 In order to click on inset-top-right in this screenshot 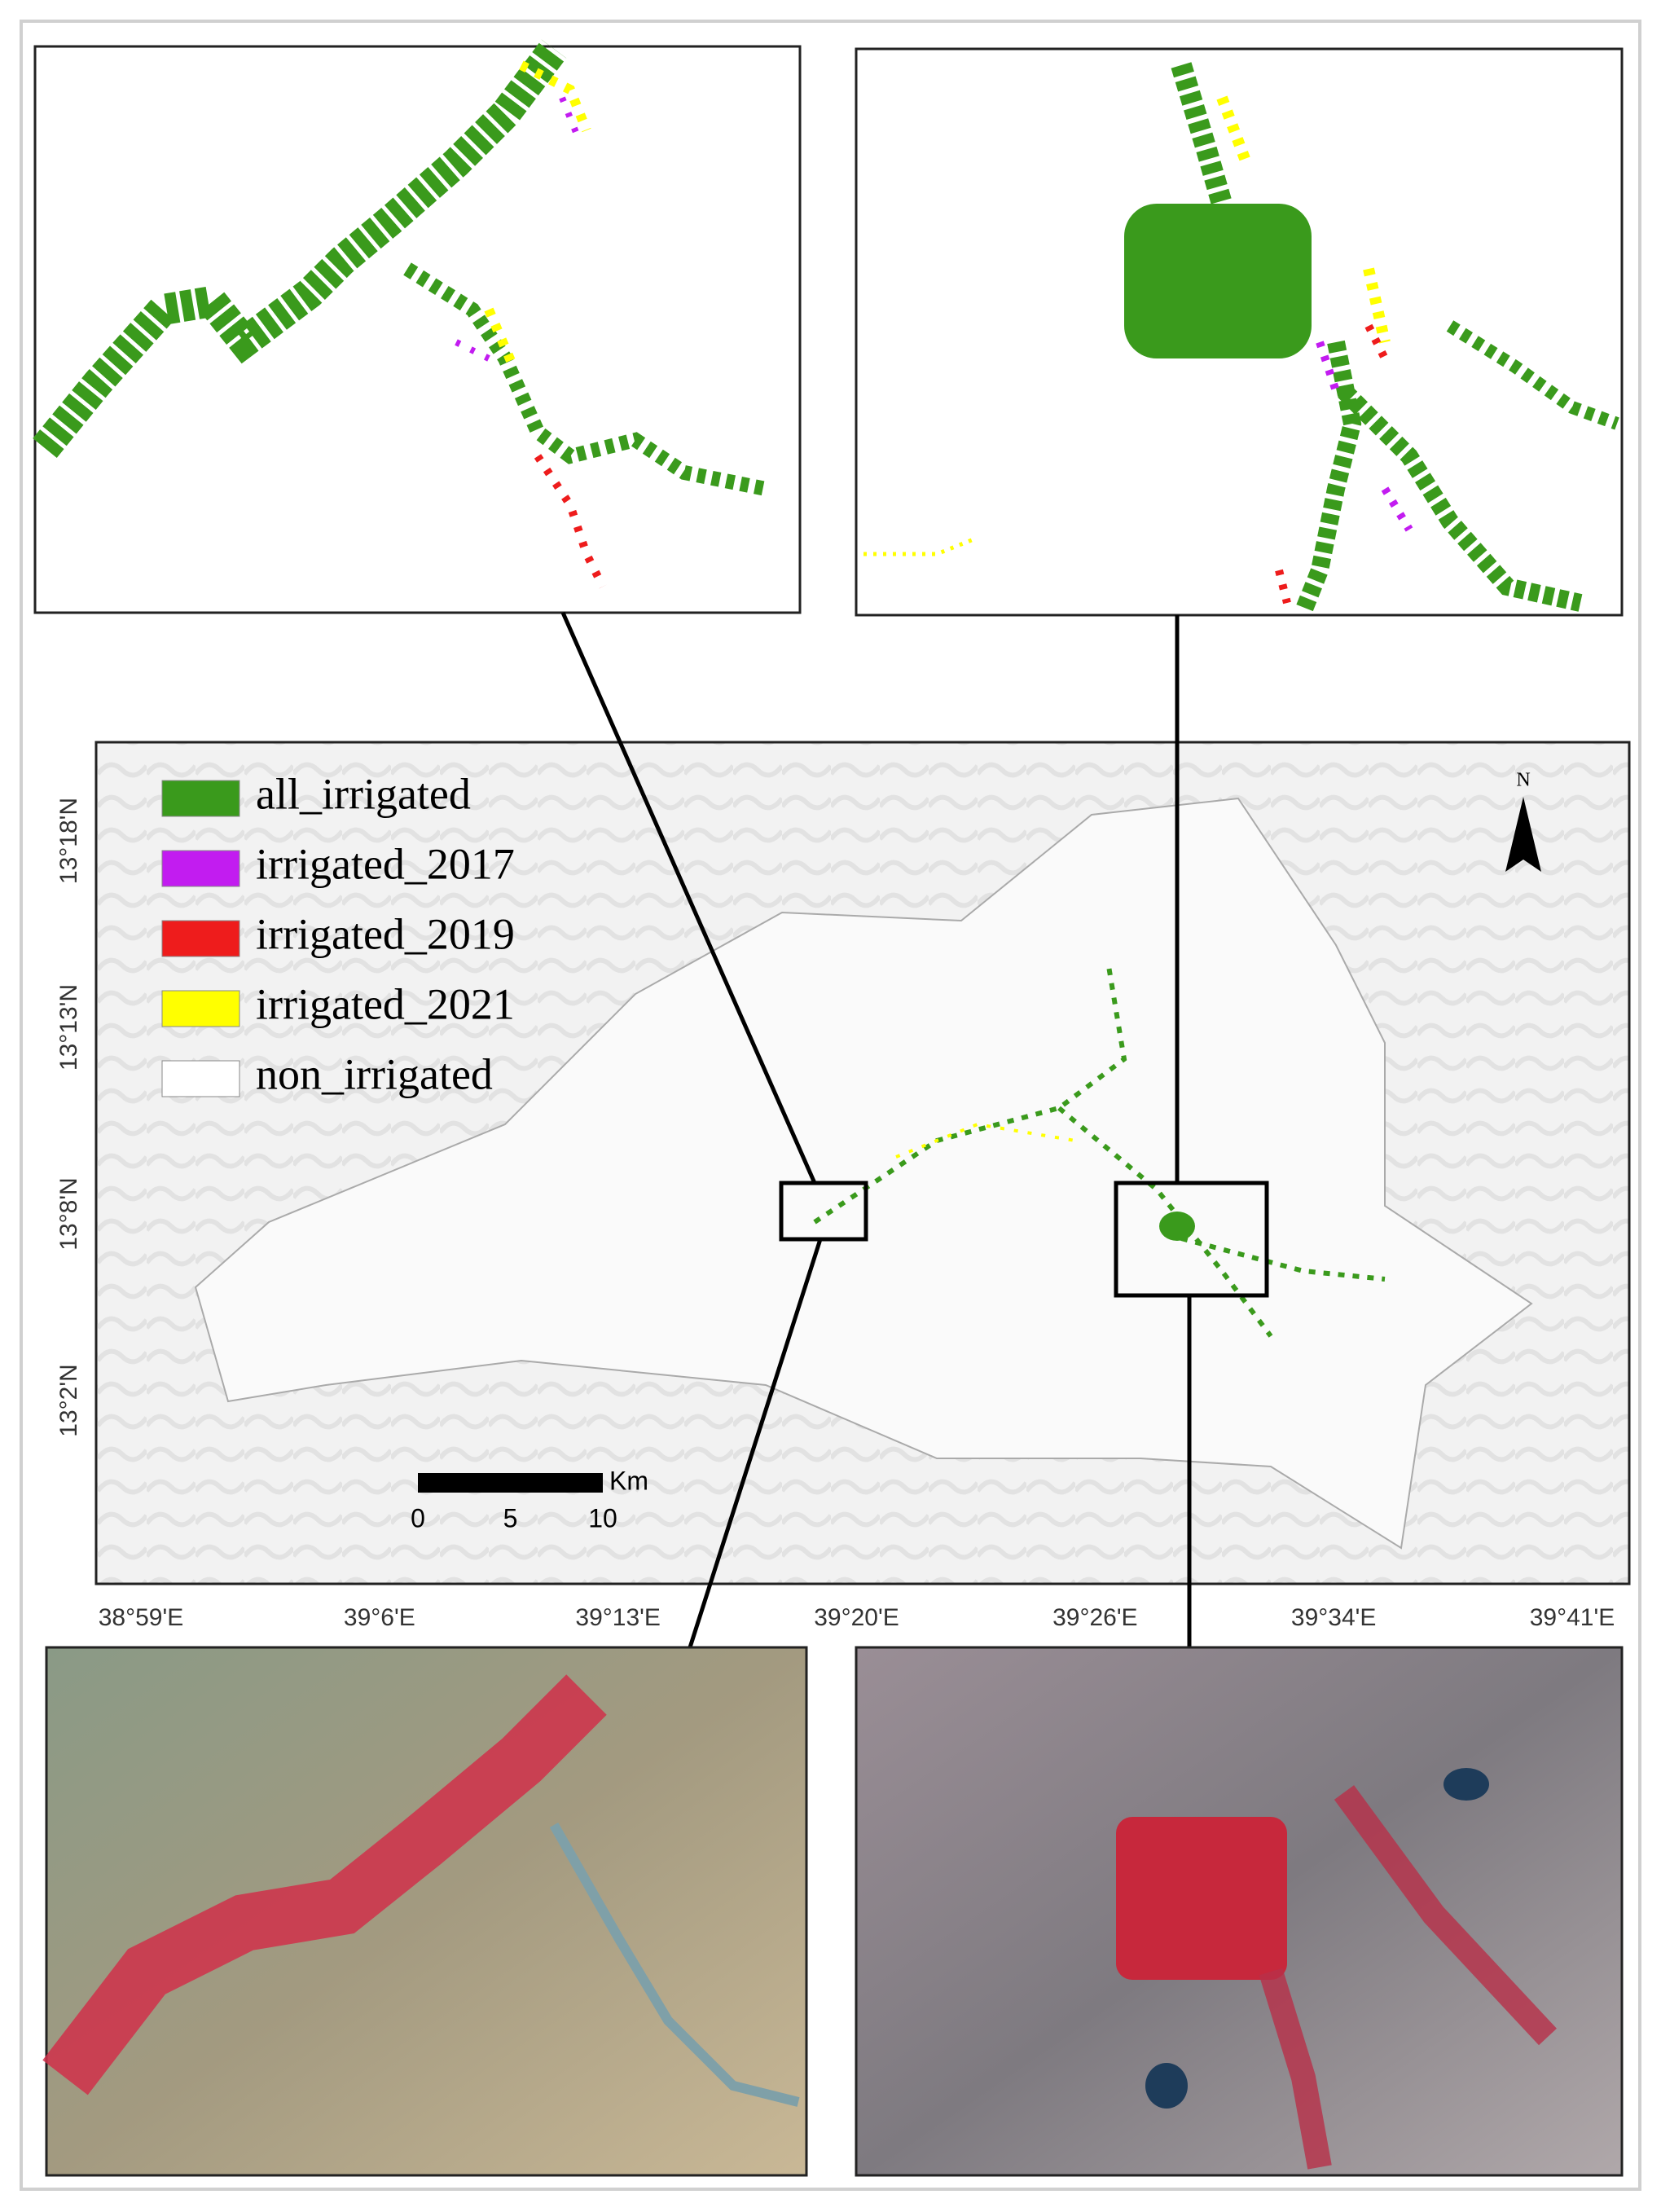, I will do `click(1239, 332)`.